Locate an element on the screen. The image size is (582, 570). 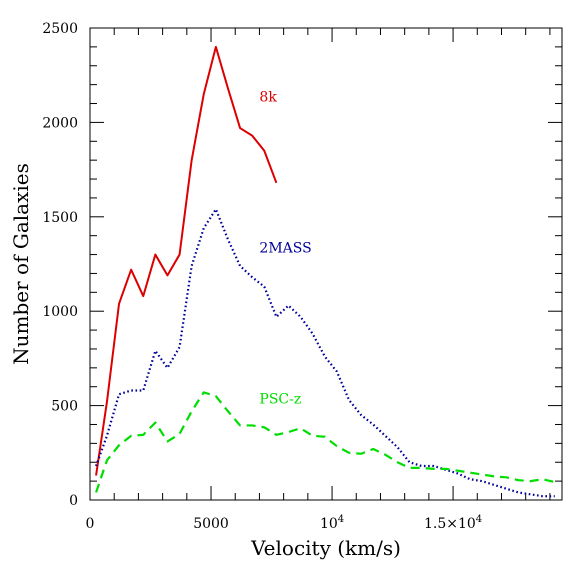
series-label-8k: 8k is located at coordinates (268, 98).